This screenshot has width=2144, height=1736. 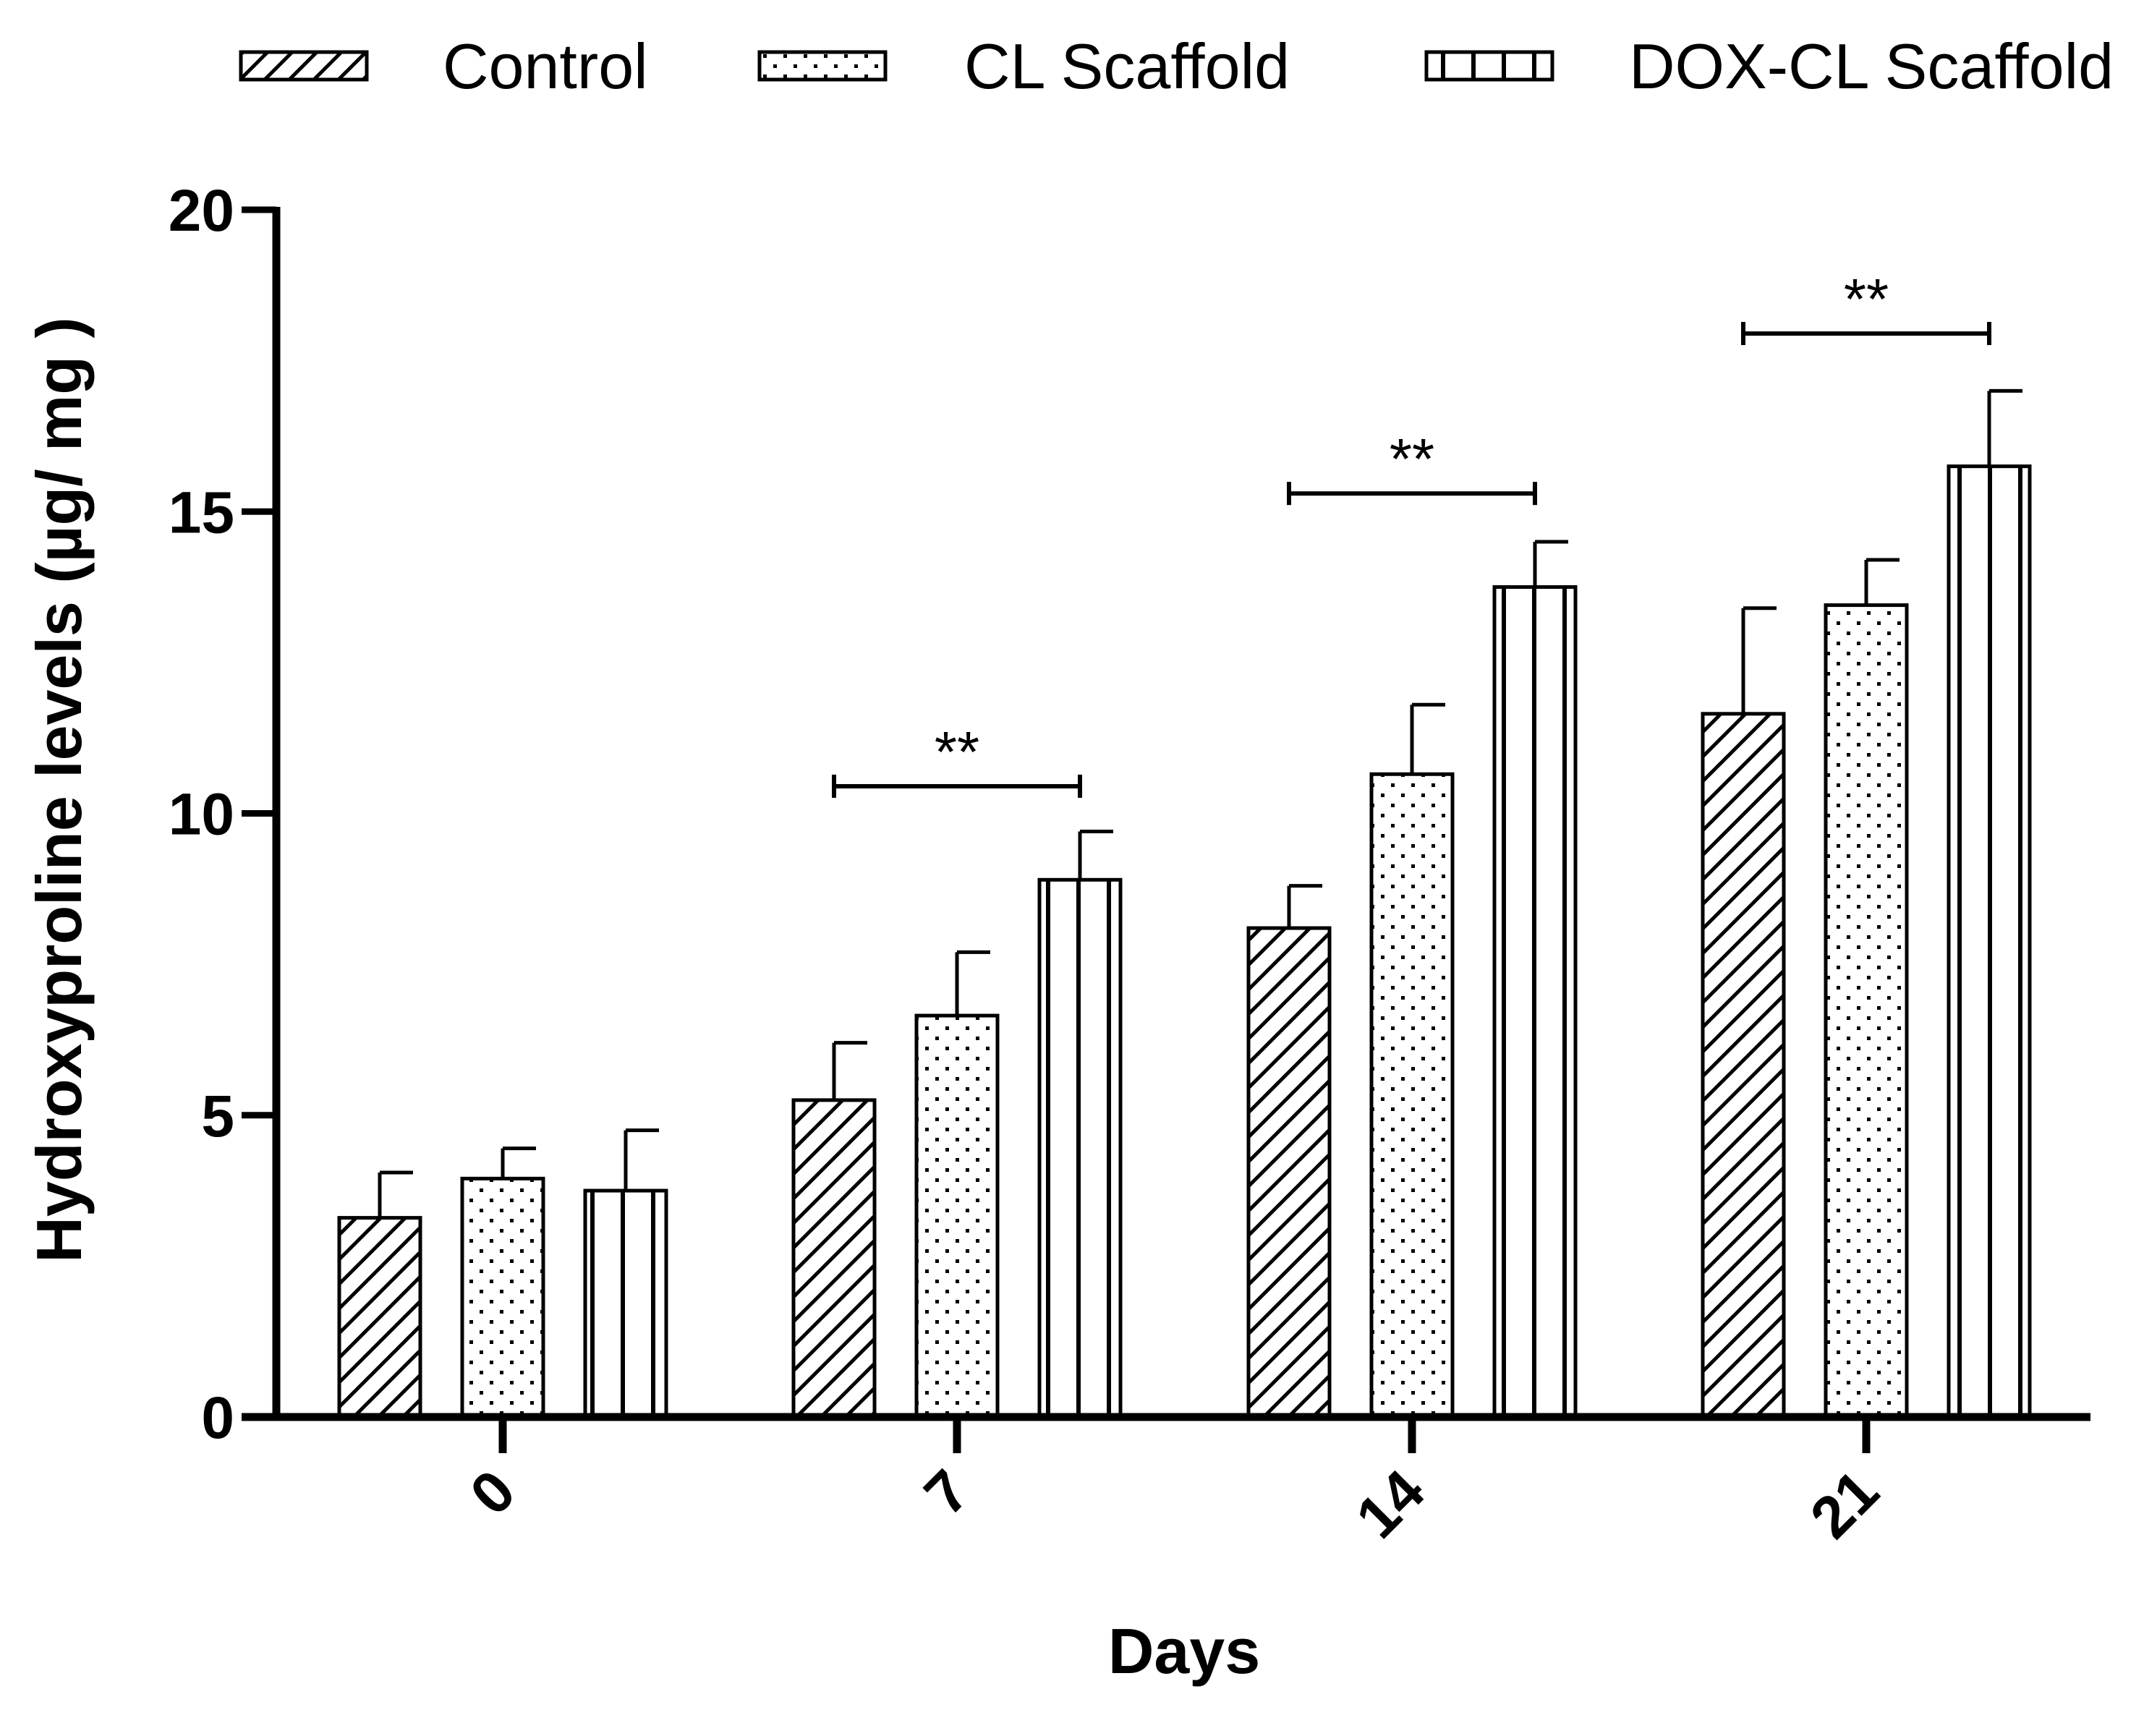 What do you see at coordinates (1184, 1651) in the screenshot?
I see `x-axis-title: Days` at bounding box center [1184, 1651].